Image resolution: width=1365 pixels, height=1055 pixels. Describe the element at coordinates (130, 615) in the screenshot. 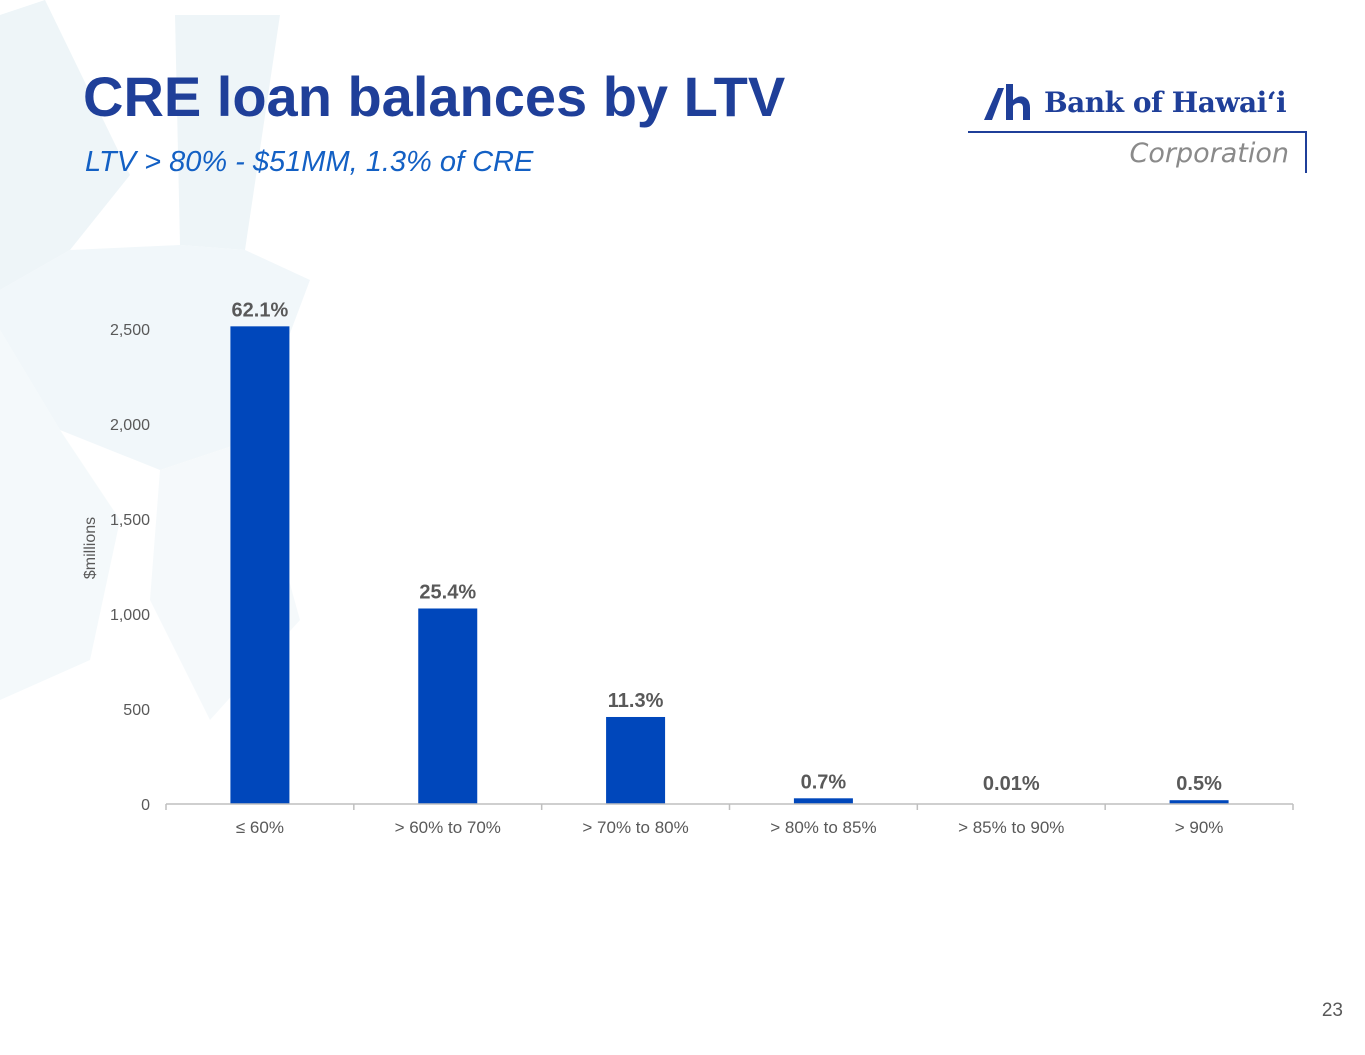

I see `y-tick-label: 1,000` at that location.